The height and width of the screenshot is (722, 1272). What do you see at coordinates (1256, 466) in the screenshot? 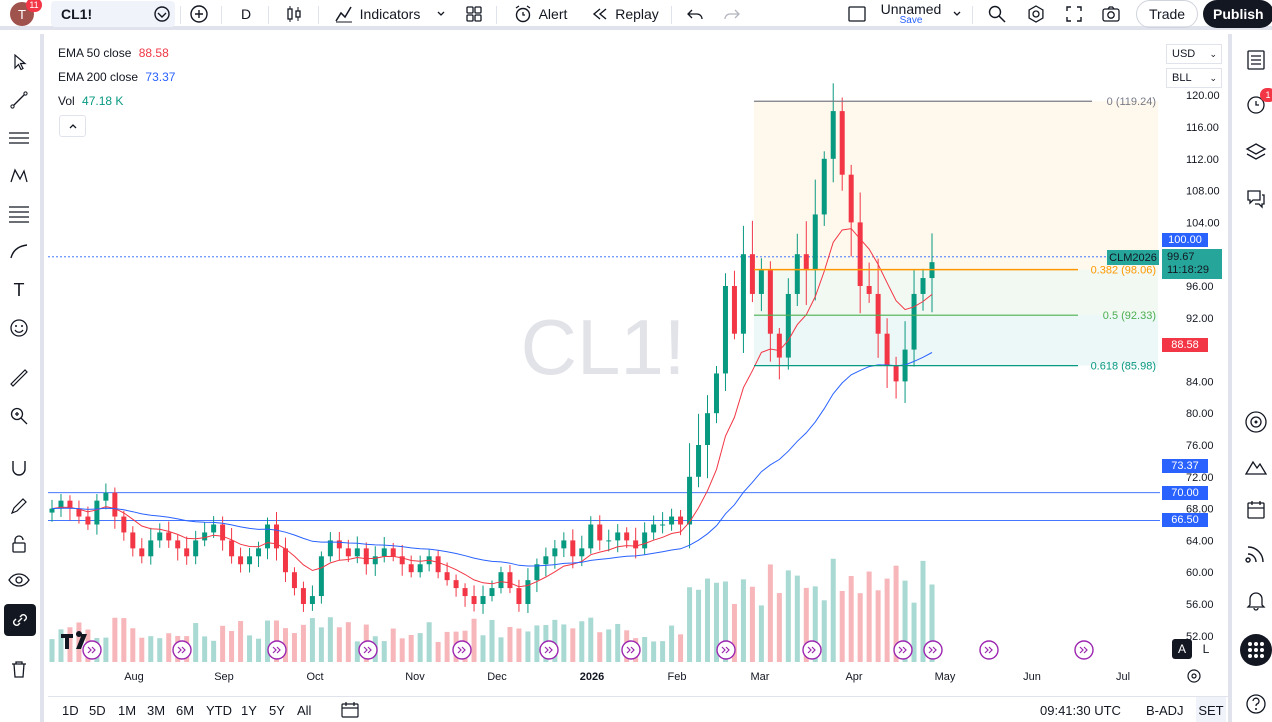
I see `mountain-icon` at bounding box center [1256, 466].